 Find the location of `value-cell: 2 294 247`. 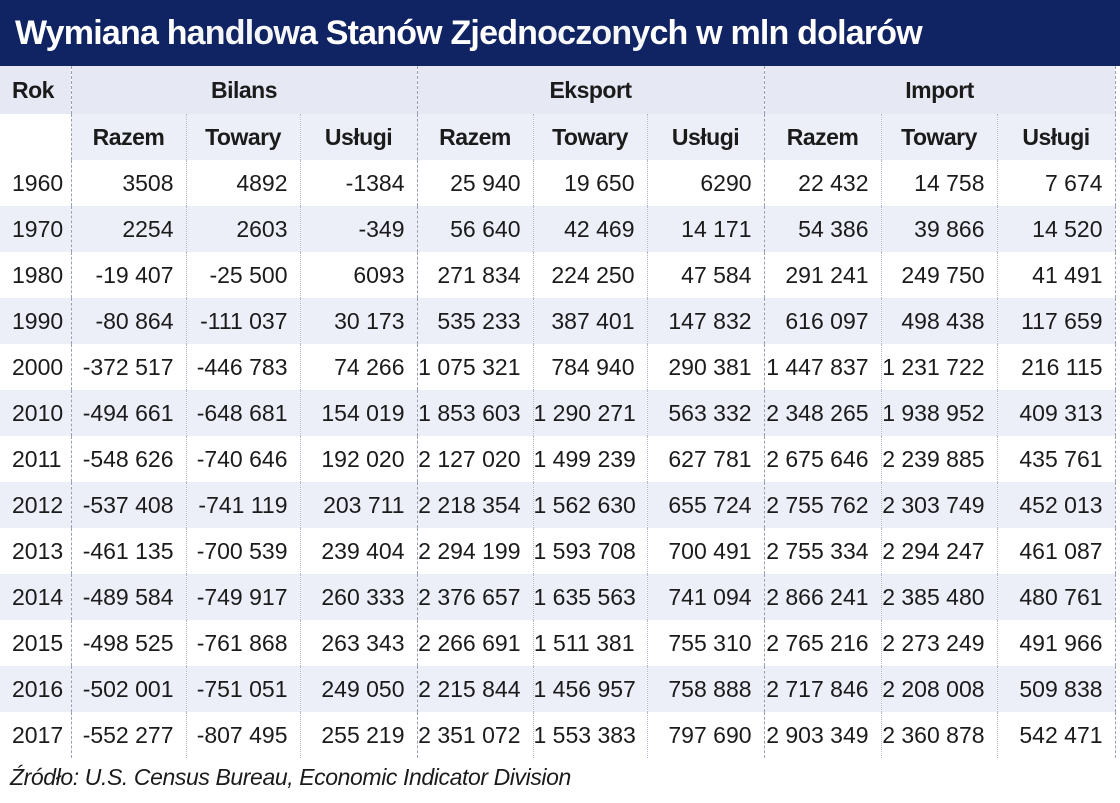

value-cell: 2 294 247 is located at coordinates (939, 551).